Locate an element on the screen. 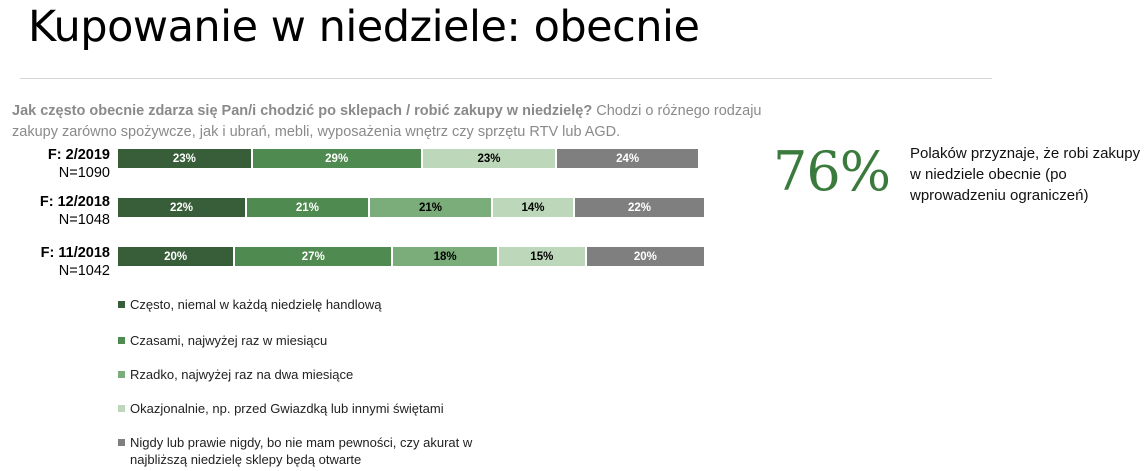 This screenshot has height=471, width=1148. bar-value-label: 29% is located at coordinates (337, 158).